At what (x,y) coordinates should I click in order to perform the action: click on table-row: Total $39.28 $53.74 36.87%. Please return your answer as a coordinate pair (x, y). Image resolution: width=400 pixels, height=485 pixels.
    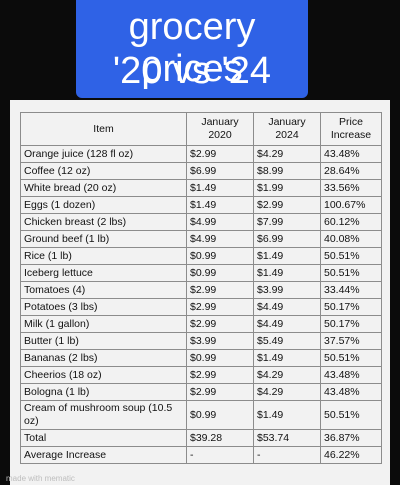
    Looking at the image, I should click on (201, 438).